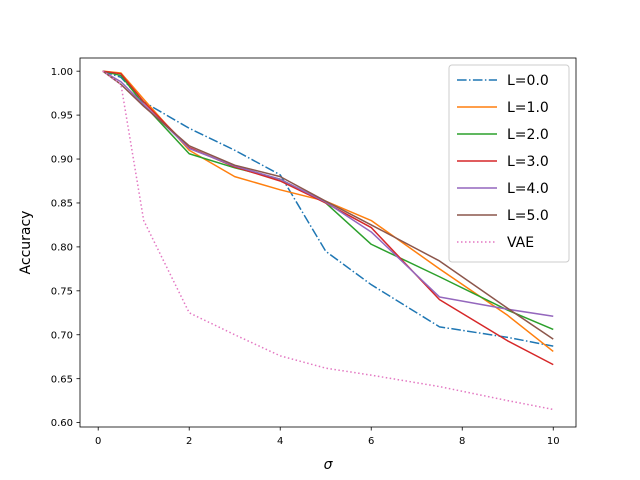 The height and width of the screenshot is (480, 640). Describe the element at coordinates (189, 441) in the screenshot. I see `x-tick-label: 2` at that location.